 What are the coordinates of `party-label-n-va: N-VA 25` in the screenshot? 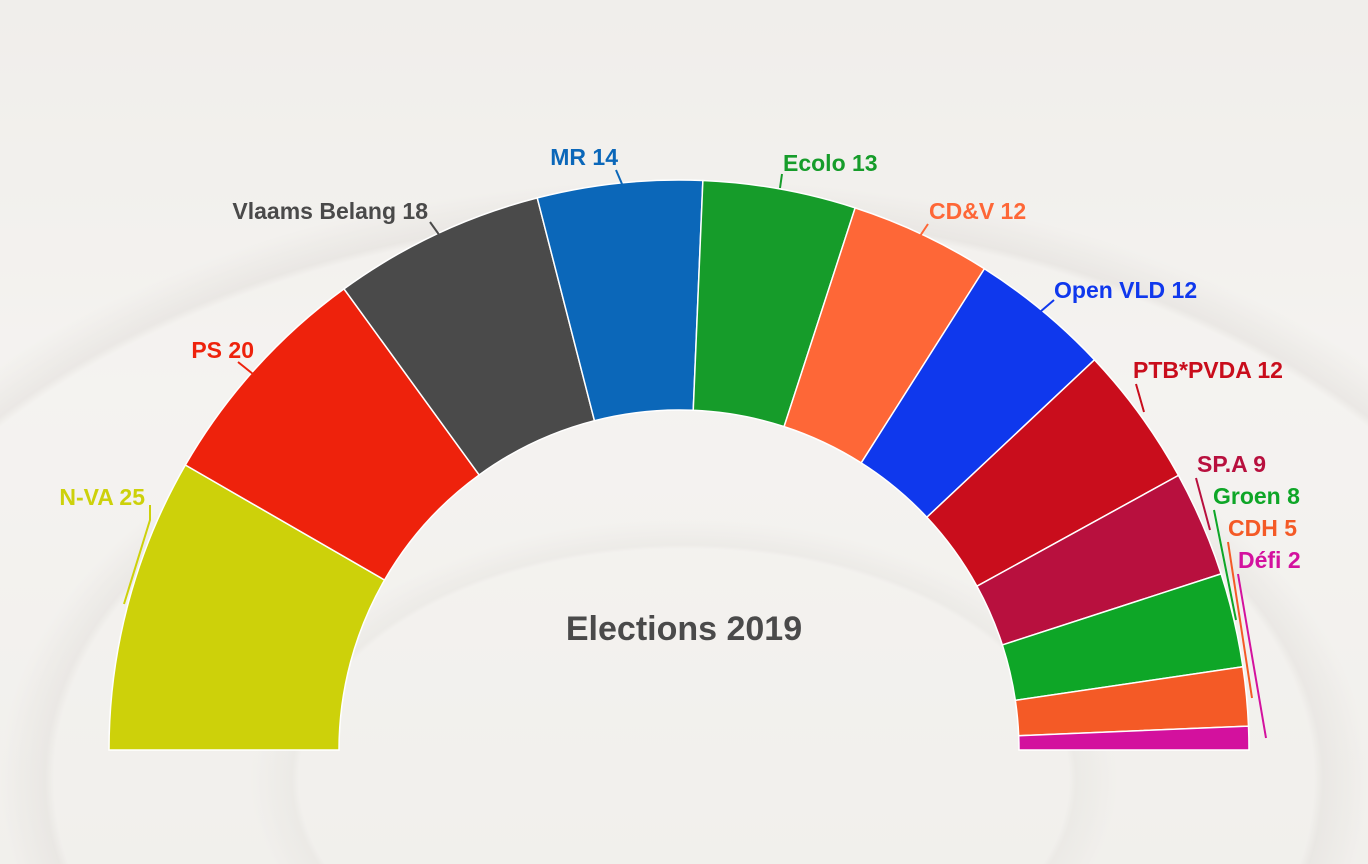 It's located at (102, 497).